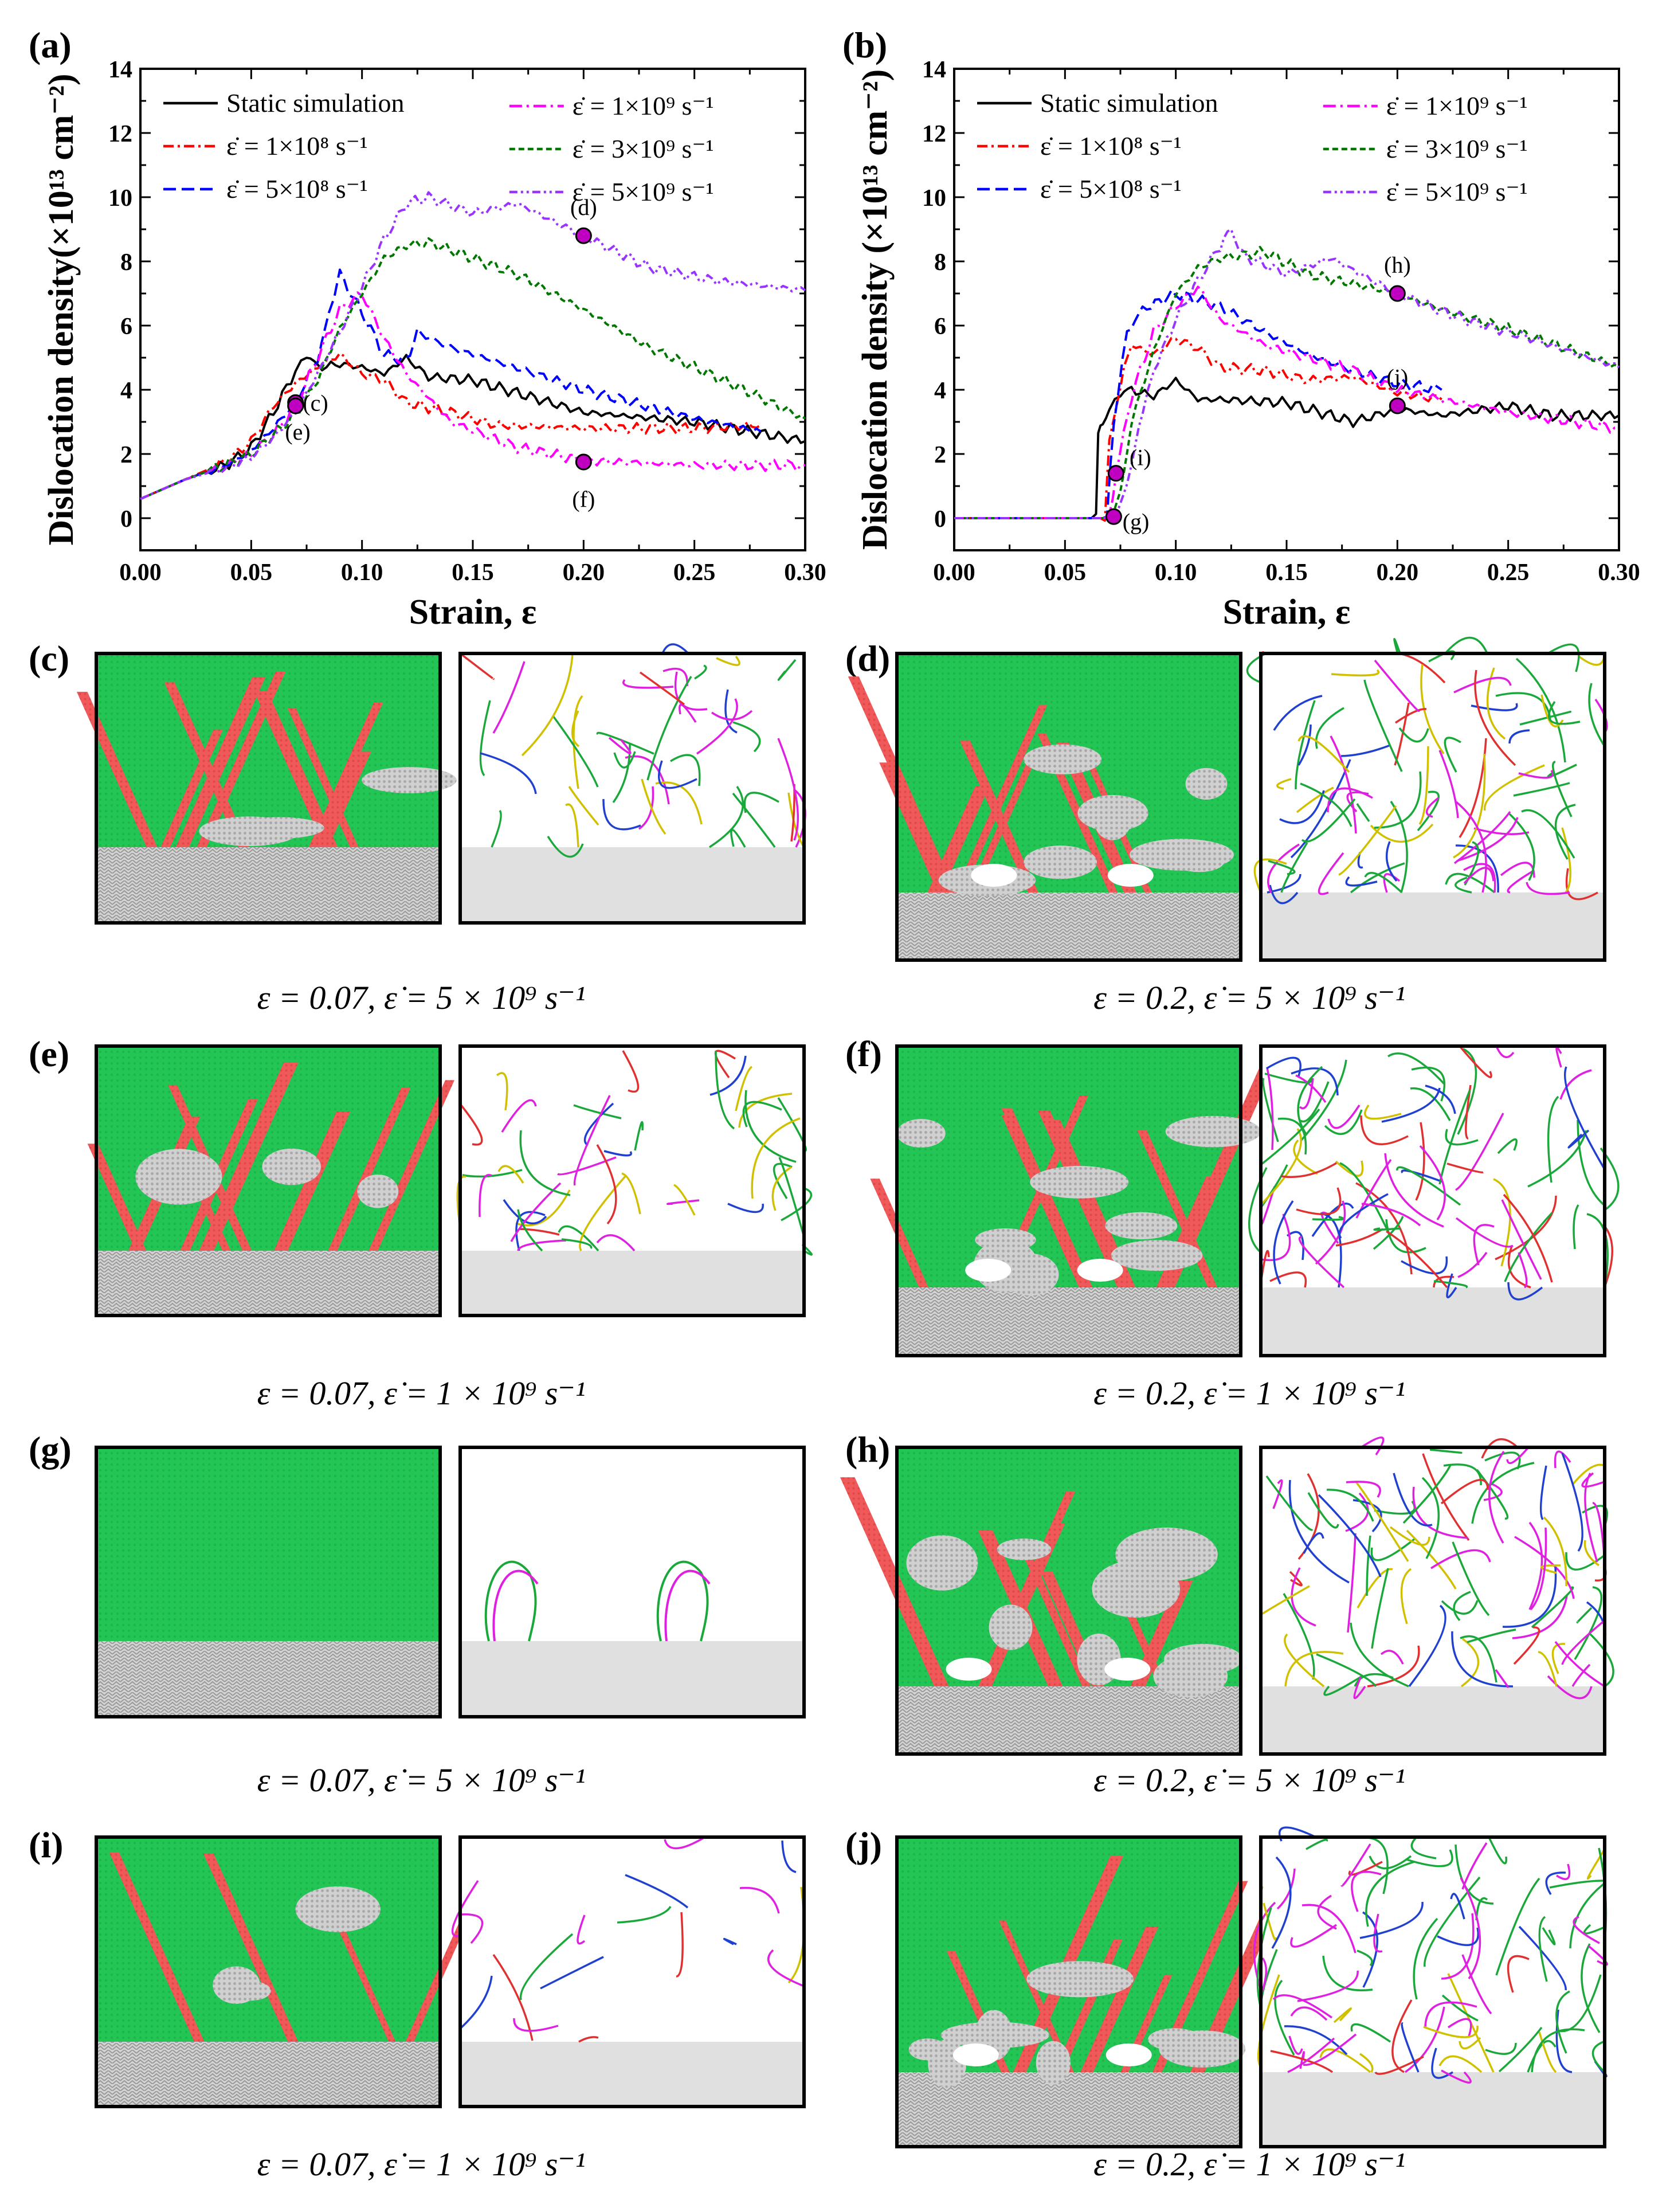 This screenshot has height=2212, width=1674. I want to click on x-tick-label: 0.20, so click(584, 573).